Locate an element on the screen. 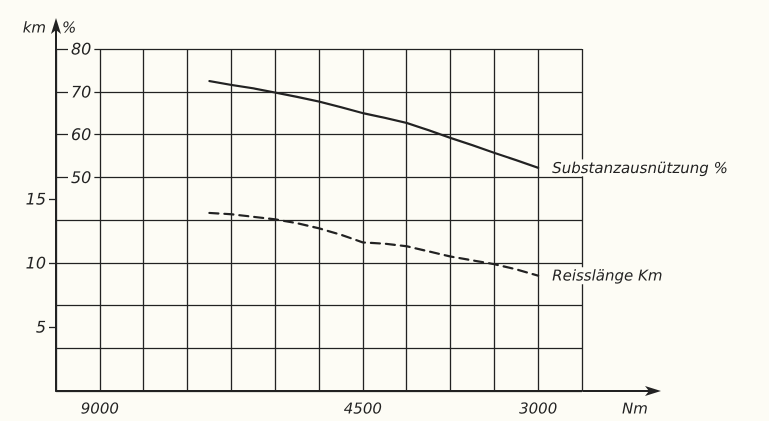 The height and width of the screenshot is (421, 769). x-tick-label: 4500 is located at coordinates (363, 409).